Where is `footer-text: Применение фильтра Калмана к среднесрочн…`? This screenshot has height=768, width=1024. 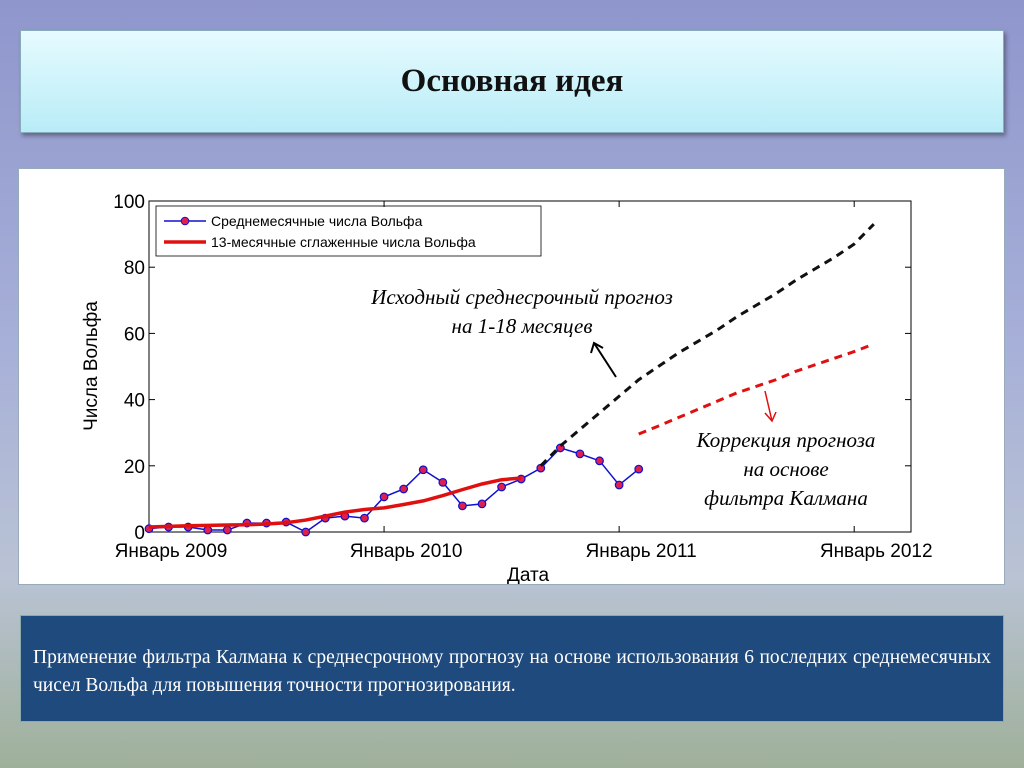 footer-text: Применение фильтра Калмана к среднесрочн… is located at coordinates (512, 671).